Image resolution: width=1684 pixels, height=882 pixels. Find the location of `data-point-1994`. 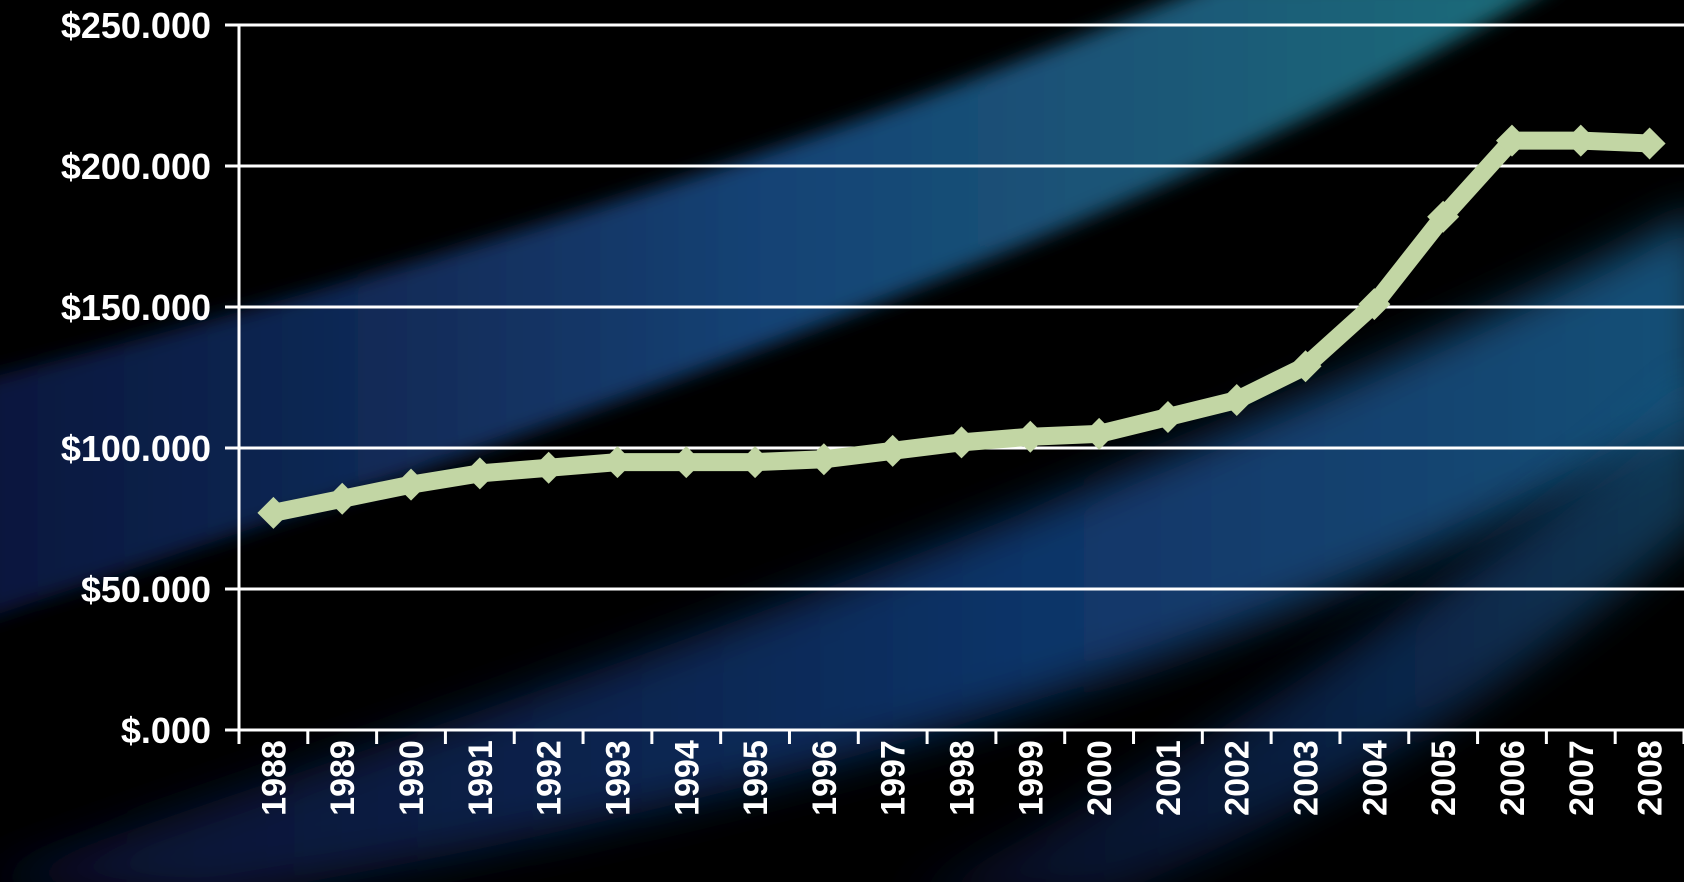

data-point-1994 is located at coordinates (686, 462).